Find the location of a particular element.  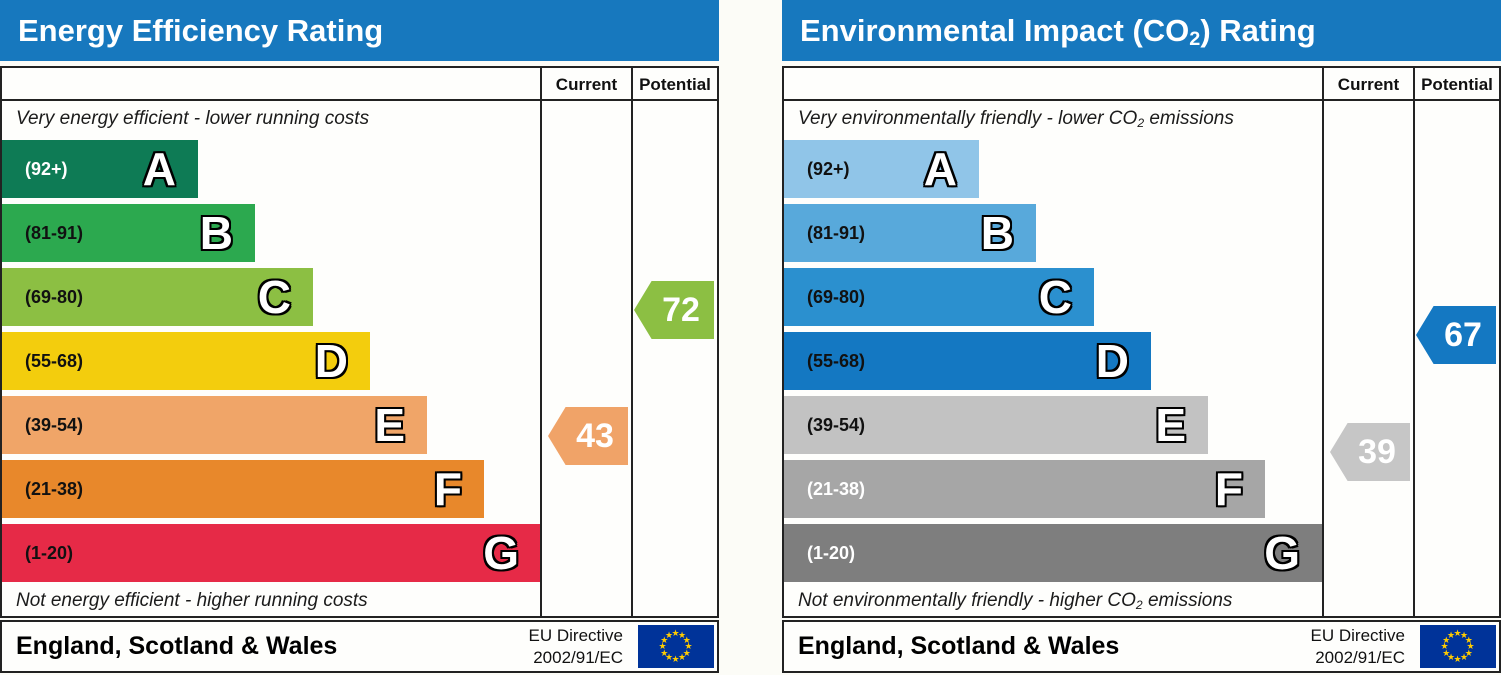

current-rating-value: 39 is located at coordinates (1377, 452).